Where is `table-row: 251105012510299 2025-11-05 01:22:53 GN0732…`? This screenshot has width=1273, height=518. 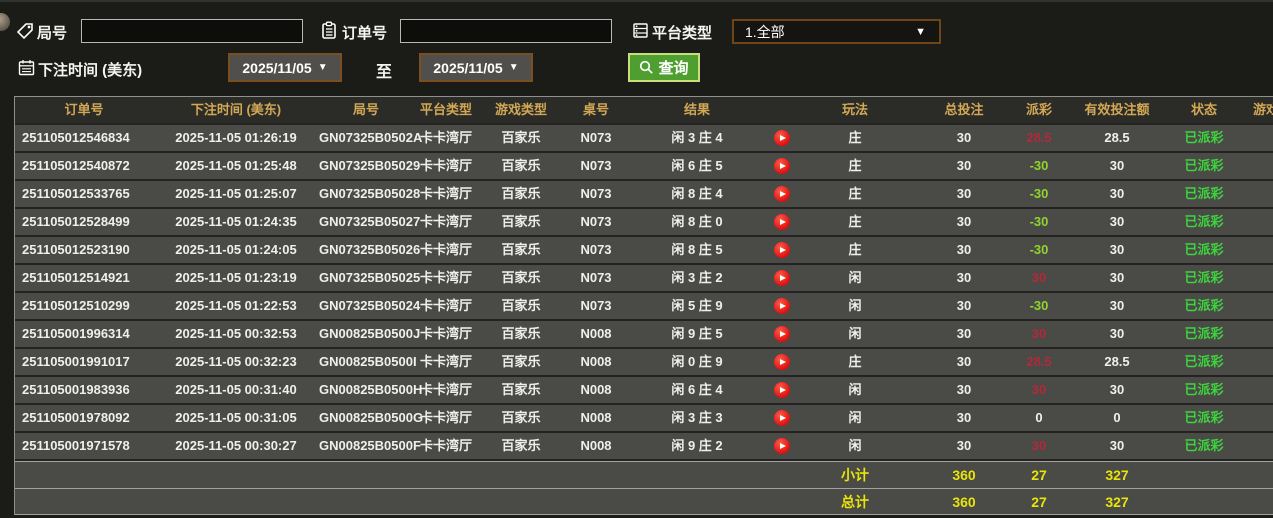
table-row: 251105012510299 2025-11-05 01:22:53 GN0732… is located at coordinates (644, 307).